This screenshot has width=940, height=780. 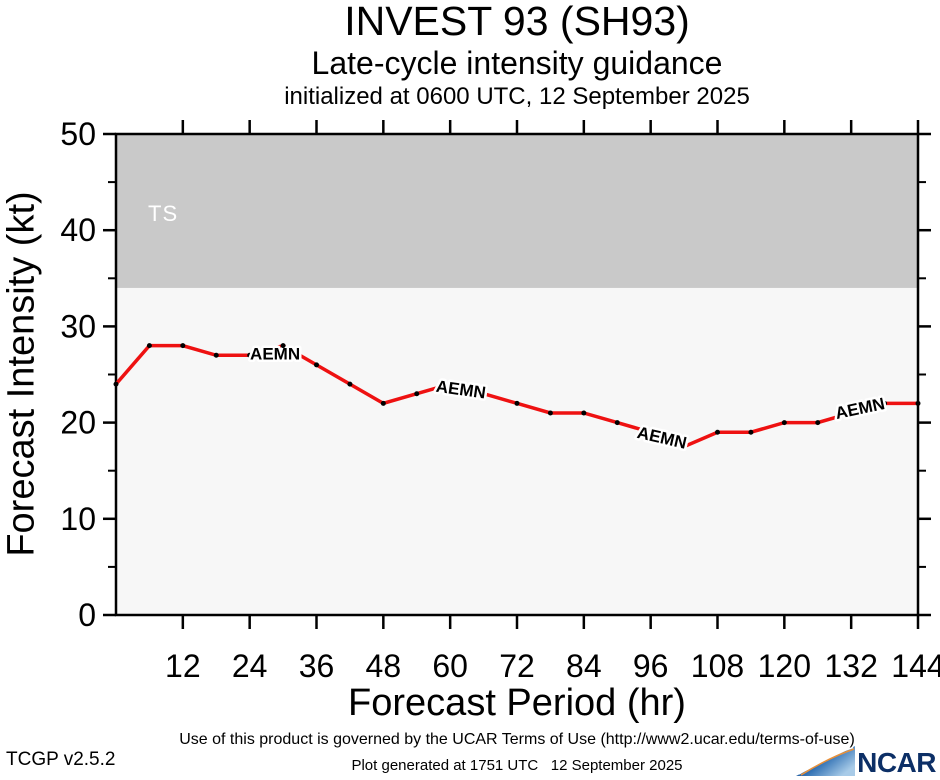 I want to click on x-tick-label: 72, so click(x=517, y=666).